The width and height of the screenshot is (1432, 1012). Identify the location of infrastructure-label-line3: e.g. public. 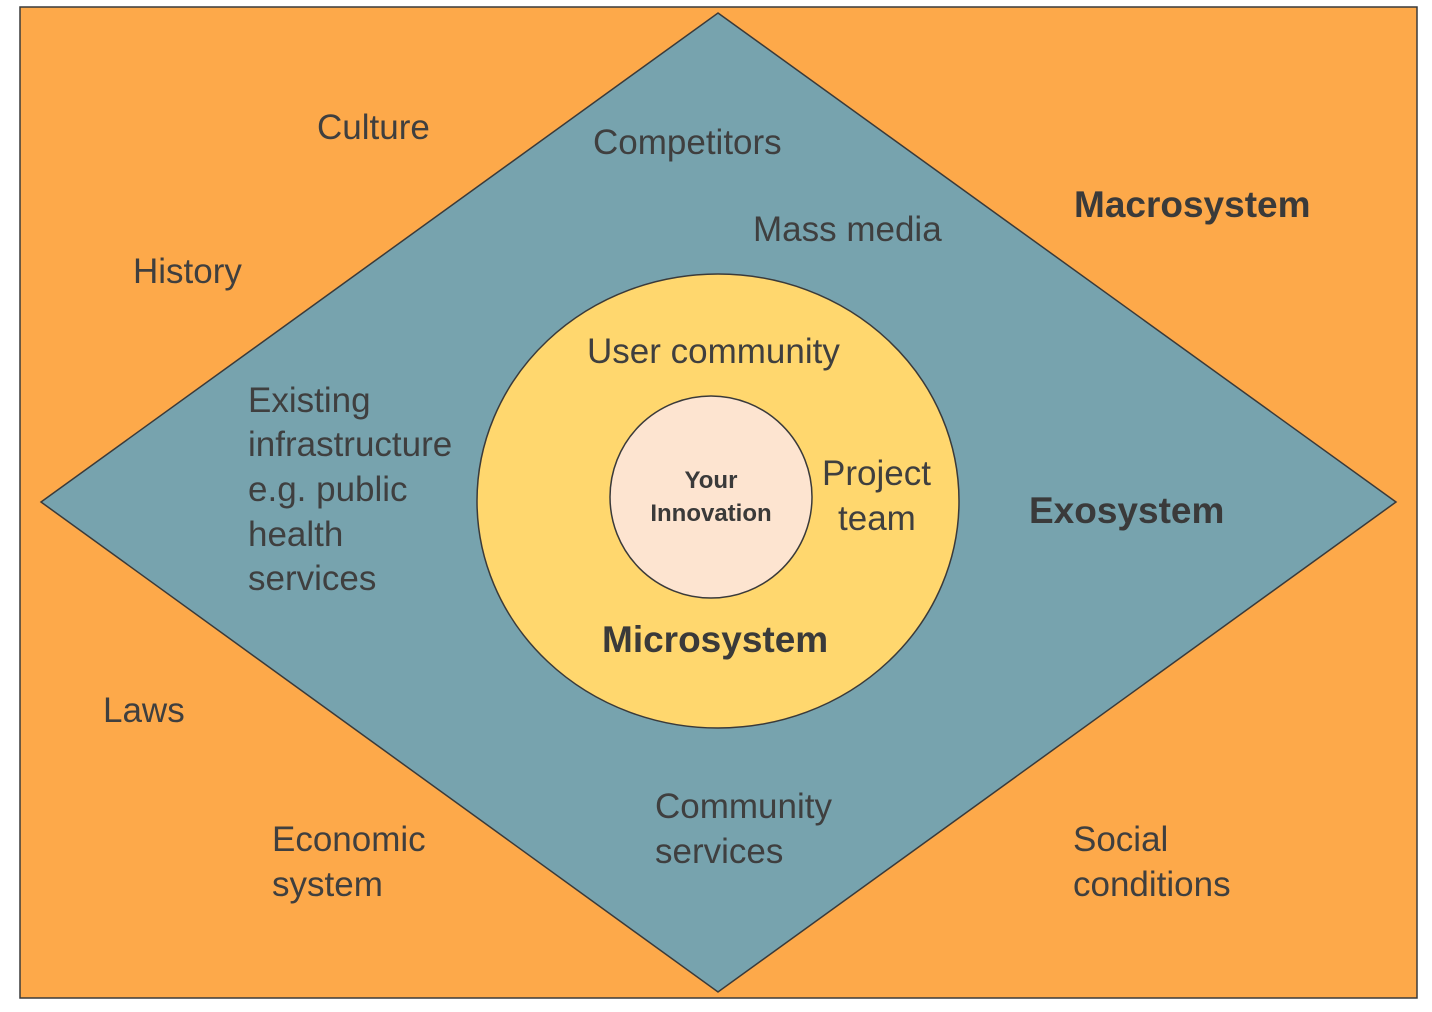
(328, 489).